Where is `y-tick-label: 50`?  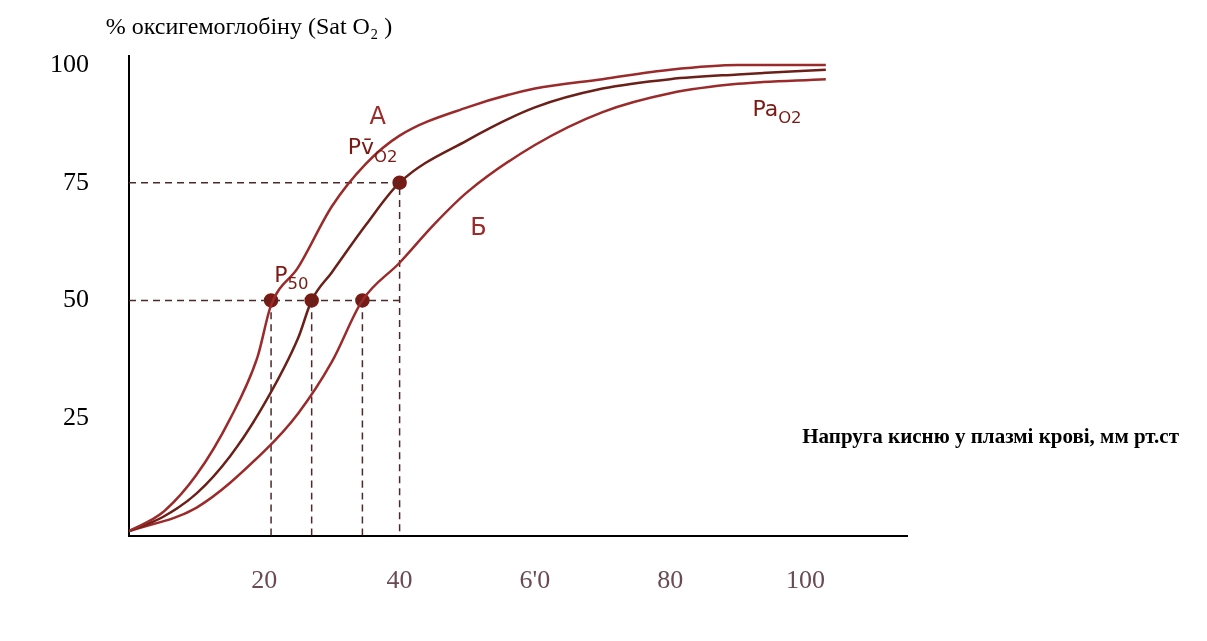
y-tick-label: 50 is located at coordinates (76, 299).